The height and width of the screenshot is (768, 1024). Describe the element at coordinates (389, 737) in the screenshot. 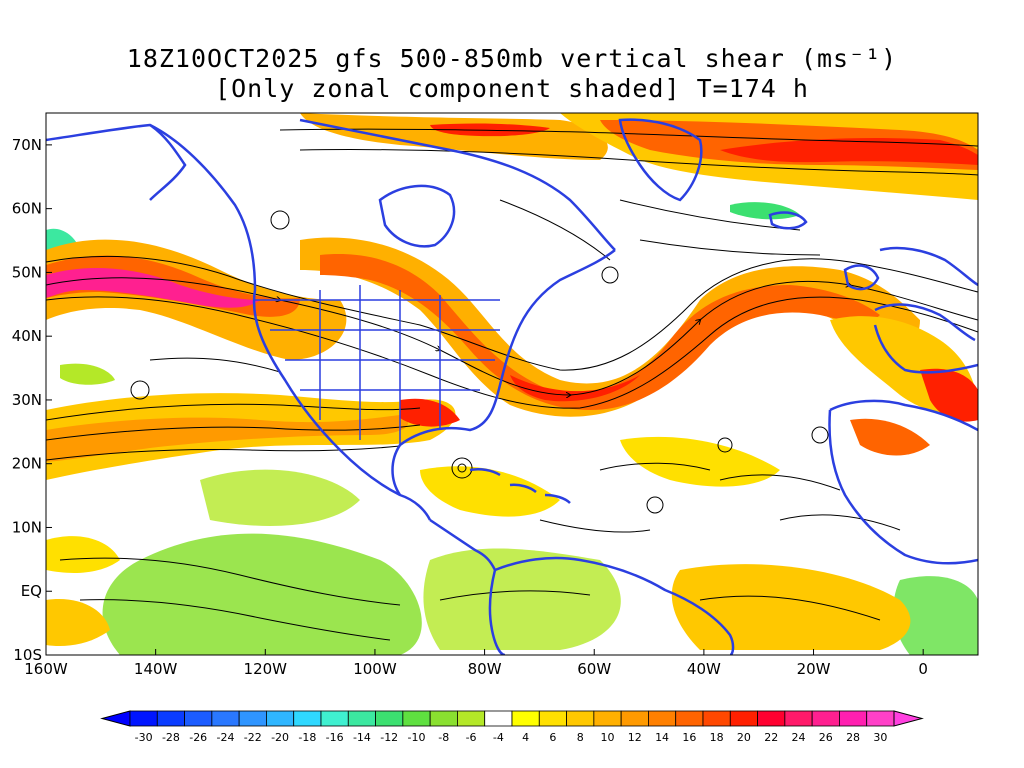

I see `colorbar-label: -12` at that location.